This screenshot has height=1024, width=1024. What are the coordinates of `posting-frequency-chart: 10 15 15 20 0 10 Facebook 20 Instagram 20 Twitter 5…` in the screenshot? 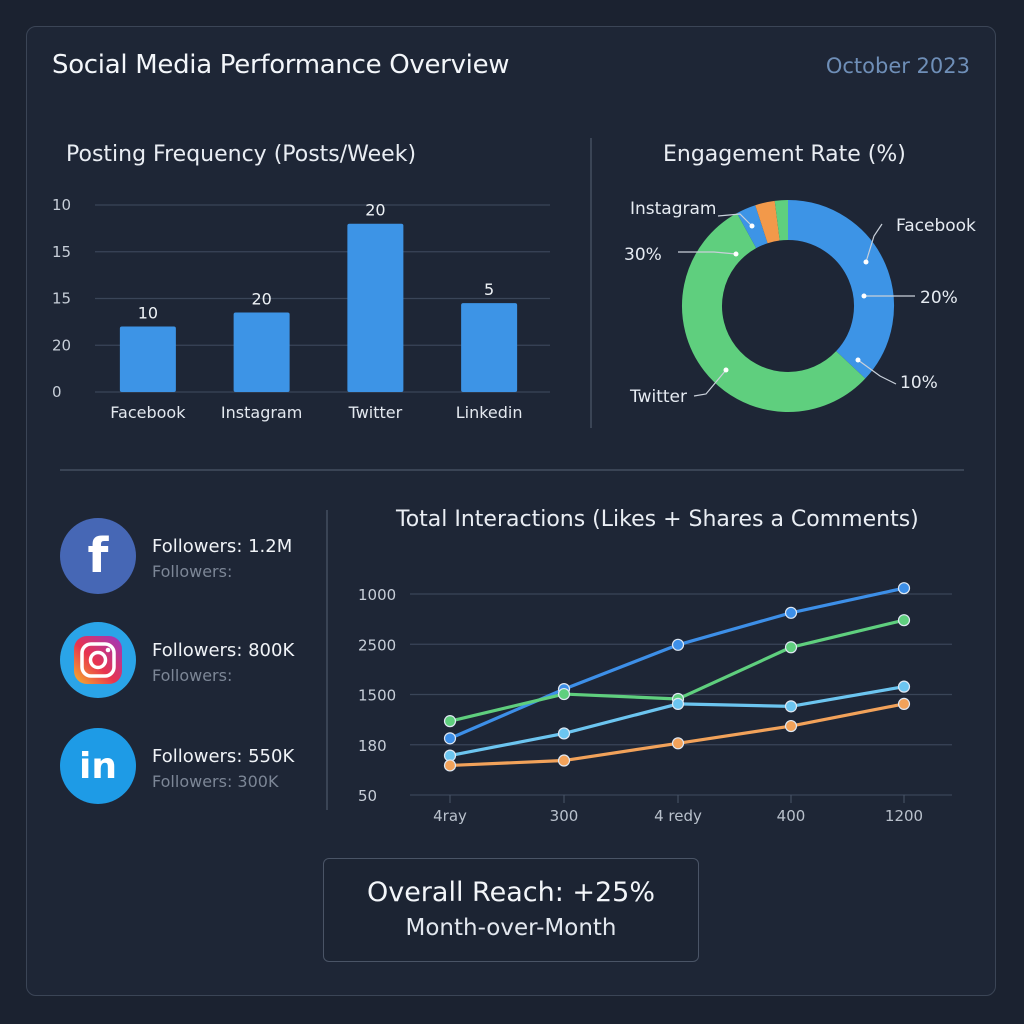 It's located at (301, 309).